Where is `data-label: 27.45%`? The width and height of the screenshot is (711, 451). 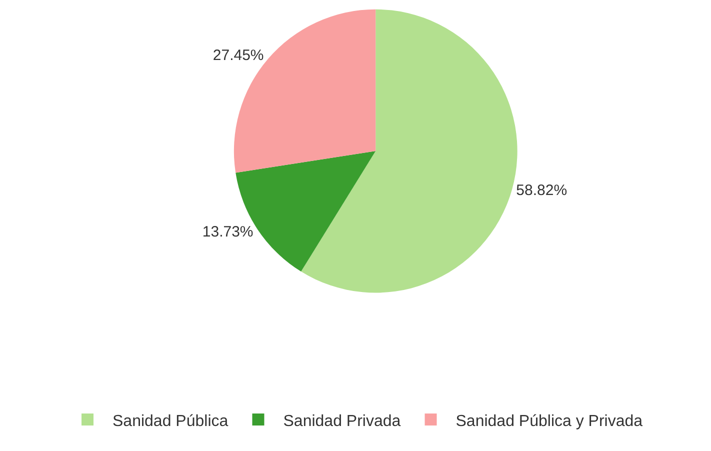 data-label: 27.45% is located at coordinates (238, 55).